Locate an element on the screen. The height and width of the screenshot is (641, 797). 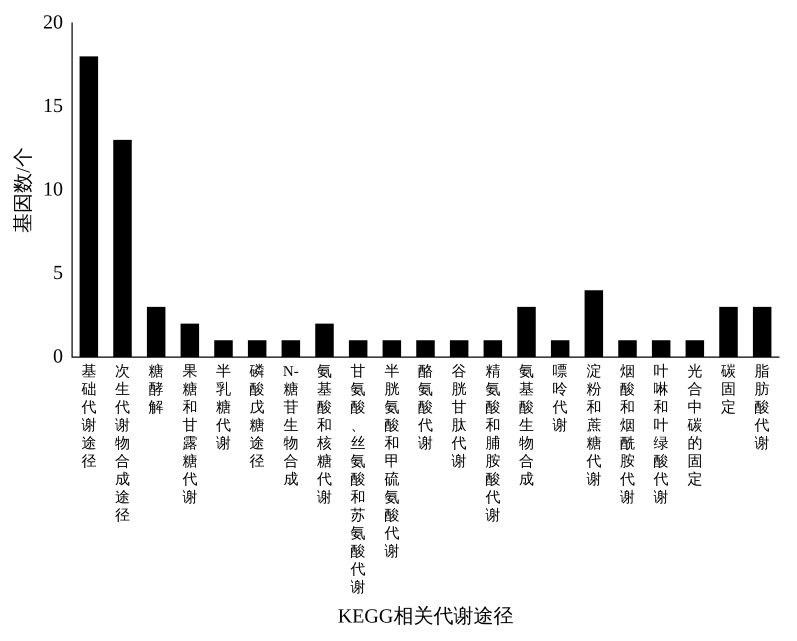
x-tick-label: 淀粉和蔗糖代谢 is located at coordinates (593, 425).